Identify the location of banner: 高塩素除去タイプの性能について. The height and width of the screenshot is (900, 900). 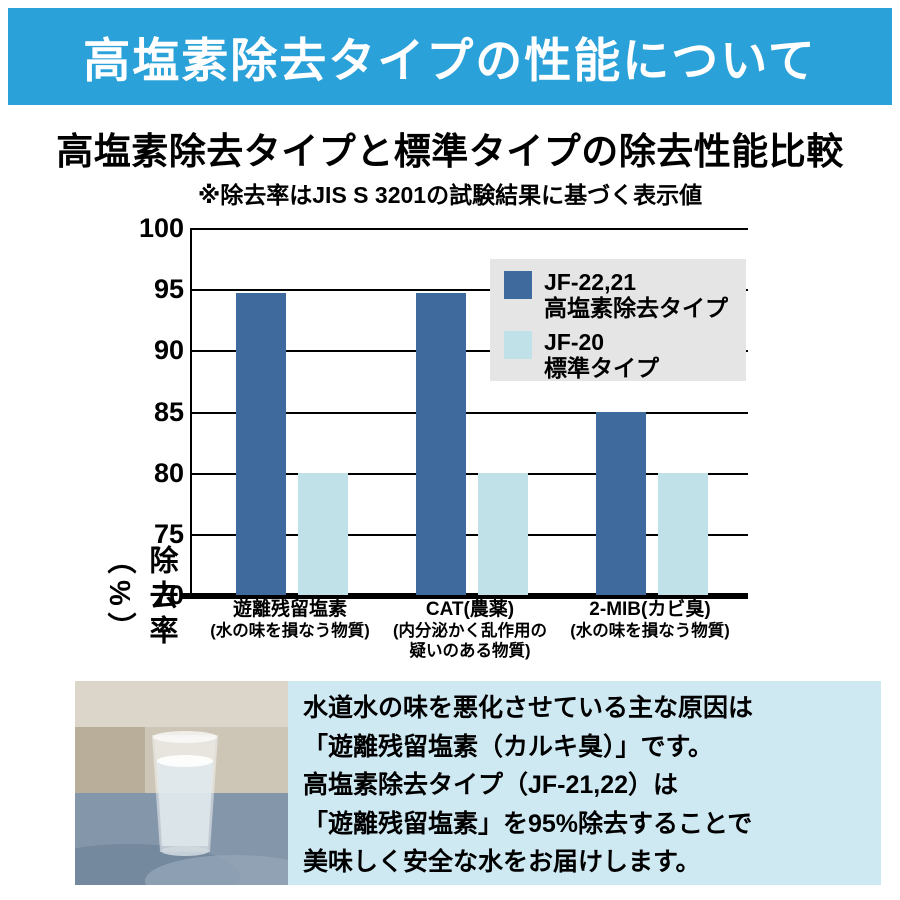
(450, 56).